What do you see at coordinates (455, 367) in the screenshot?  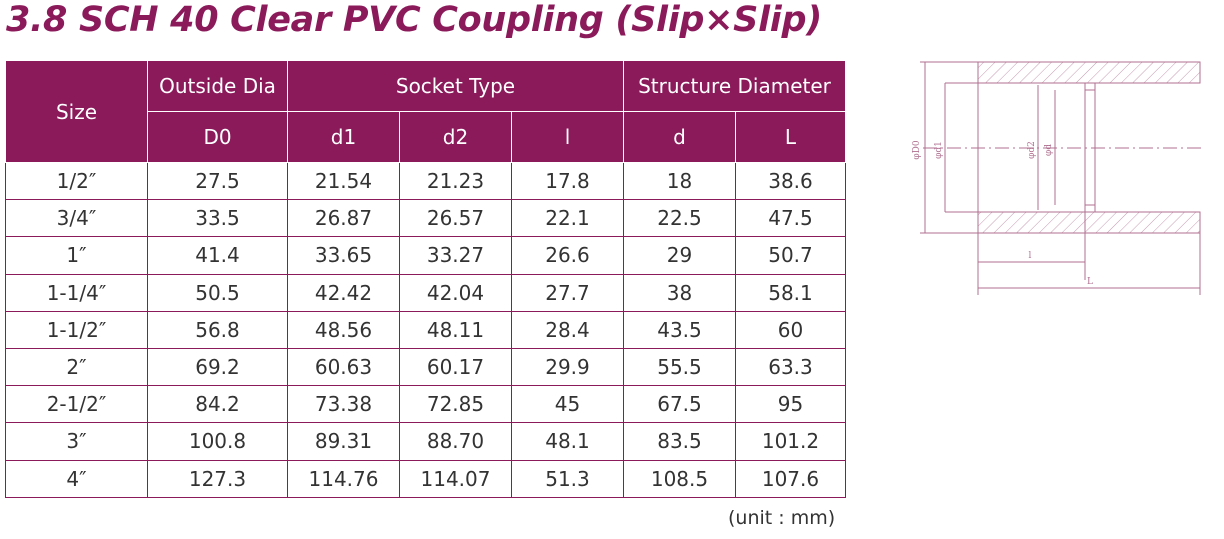 I see `table-cell: 60.17` at bounding box center [455, 367].